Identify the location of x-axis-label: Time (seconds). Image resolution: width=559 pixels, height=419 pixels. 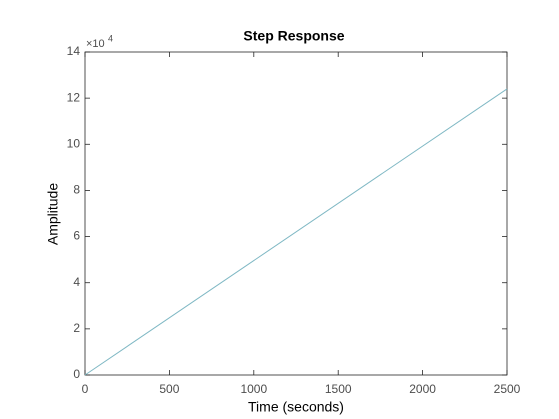
(296, 407).